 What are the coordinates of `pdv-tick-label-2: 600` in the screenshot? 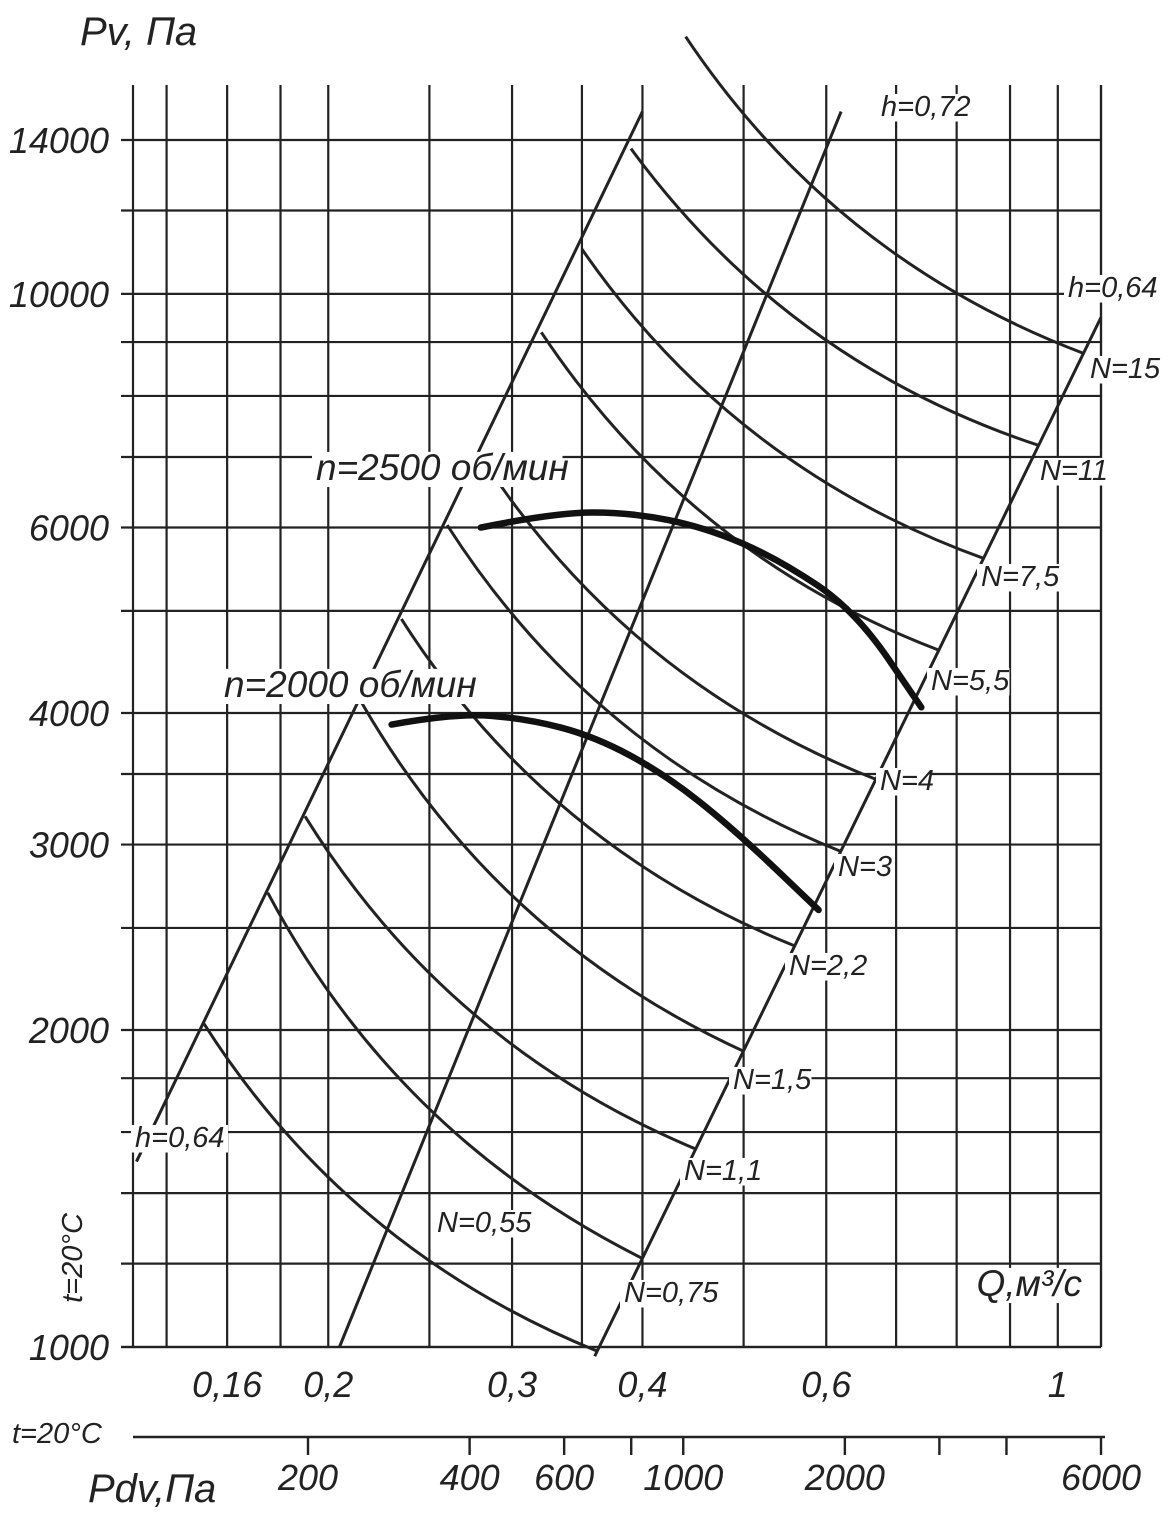 It's located at (564, 1477).